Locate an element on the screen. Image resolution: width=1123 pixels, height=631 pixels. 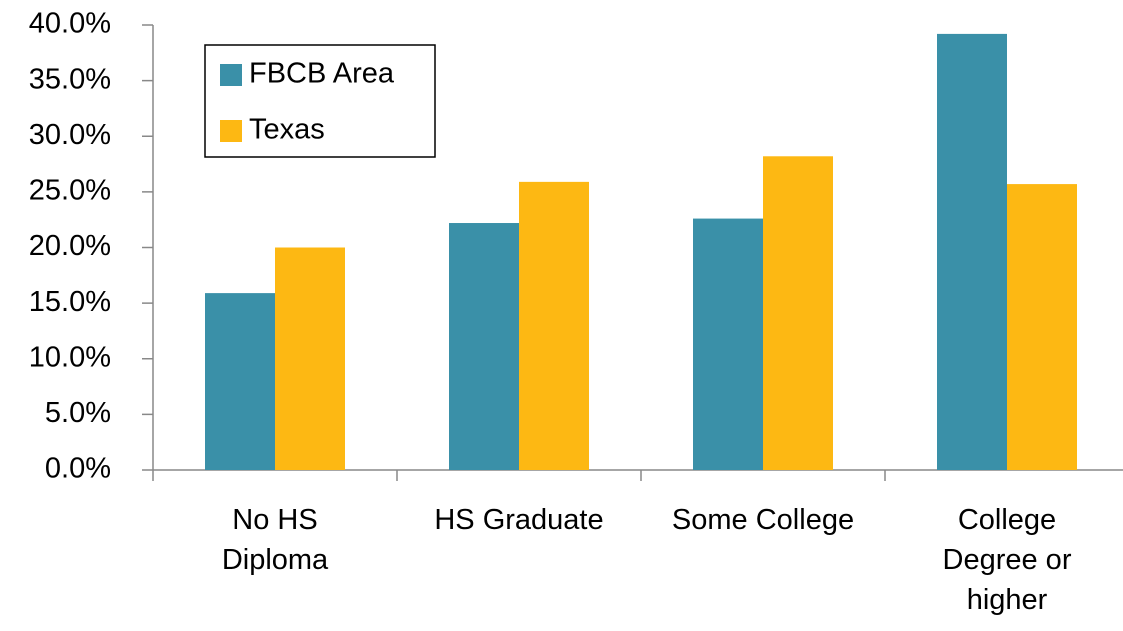
y-tick-label: 35.0% is located at coordinates (70, 79).